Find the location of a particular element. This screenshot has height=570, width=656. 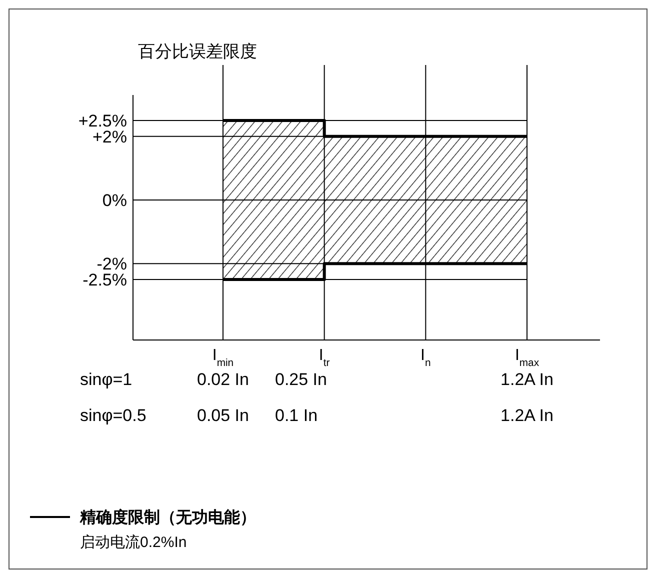

y-axis-title: 百分比误差限度 is located at coordinates (197, 51).